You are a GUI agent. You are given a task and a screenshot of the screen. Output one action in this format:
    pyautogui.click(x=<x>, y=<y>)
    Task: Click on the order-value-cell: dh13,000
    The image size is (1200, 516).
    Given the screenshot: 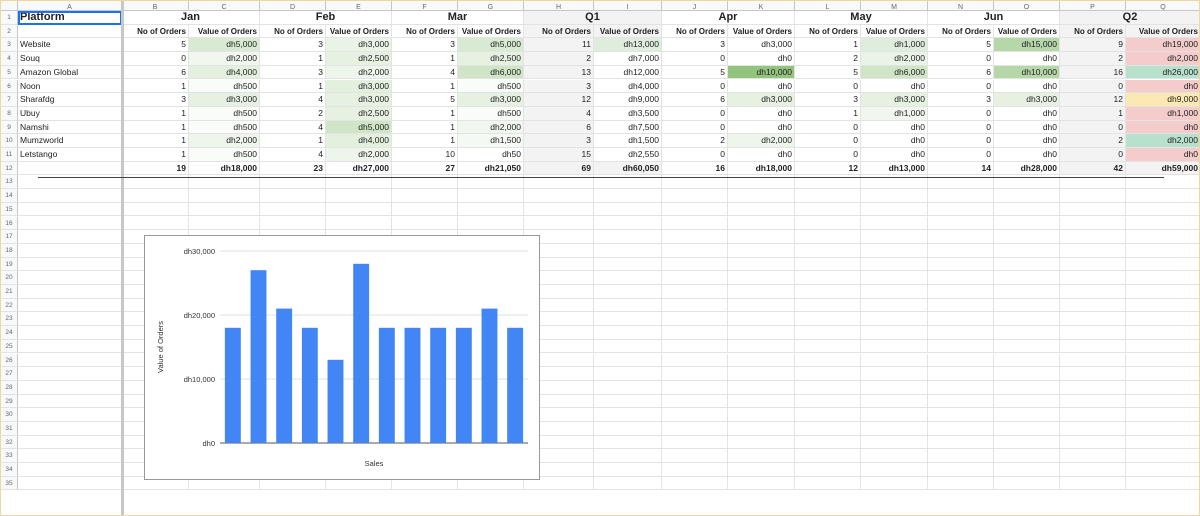 What is the action you would take?
    pyautogui.click(x=628, y=45)
    